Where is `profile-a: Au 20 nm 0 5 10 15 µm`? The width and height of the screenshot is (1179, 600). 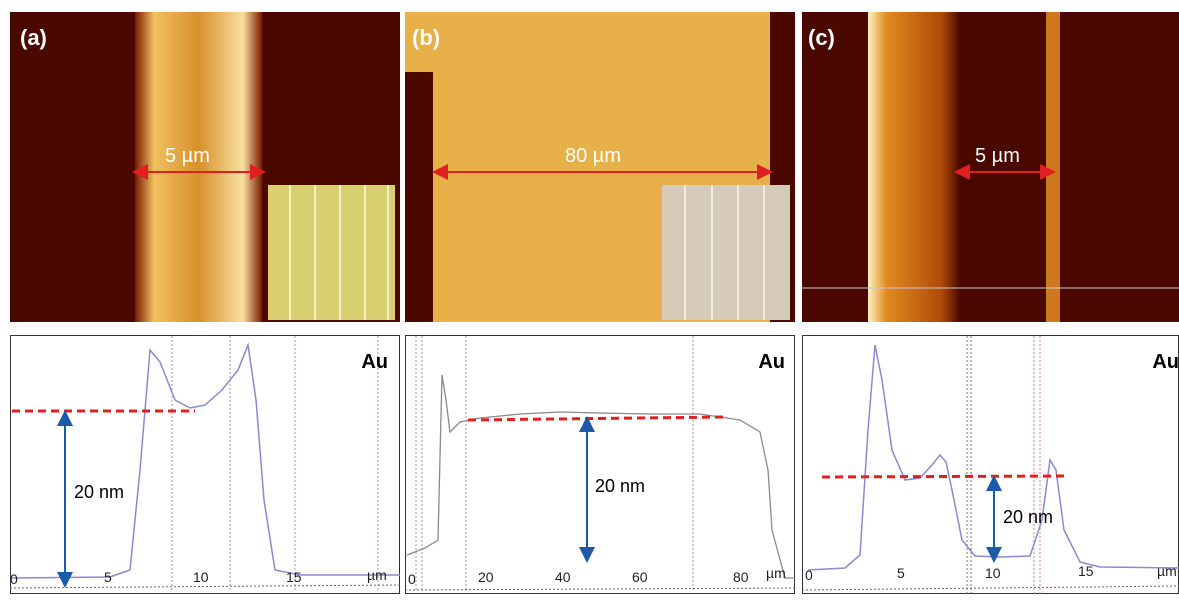
profile-a: Au 20 nm 0 5 10 15 µm is located at coordinates (205, 464).